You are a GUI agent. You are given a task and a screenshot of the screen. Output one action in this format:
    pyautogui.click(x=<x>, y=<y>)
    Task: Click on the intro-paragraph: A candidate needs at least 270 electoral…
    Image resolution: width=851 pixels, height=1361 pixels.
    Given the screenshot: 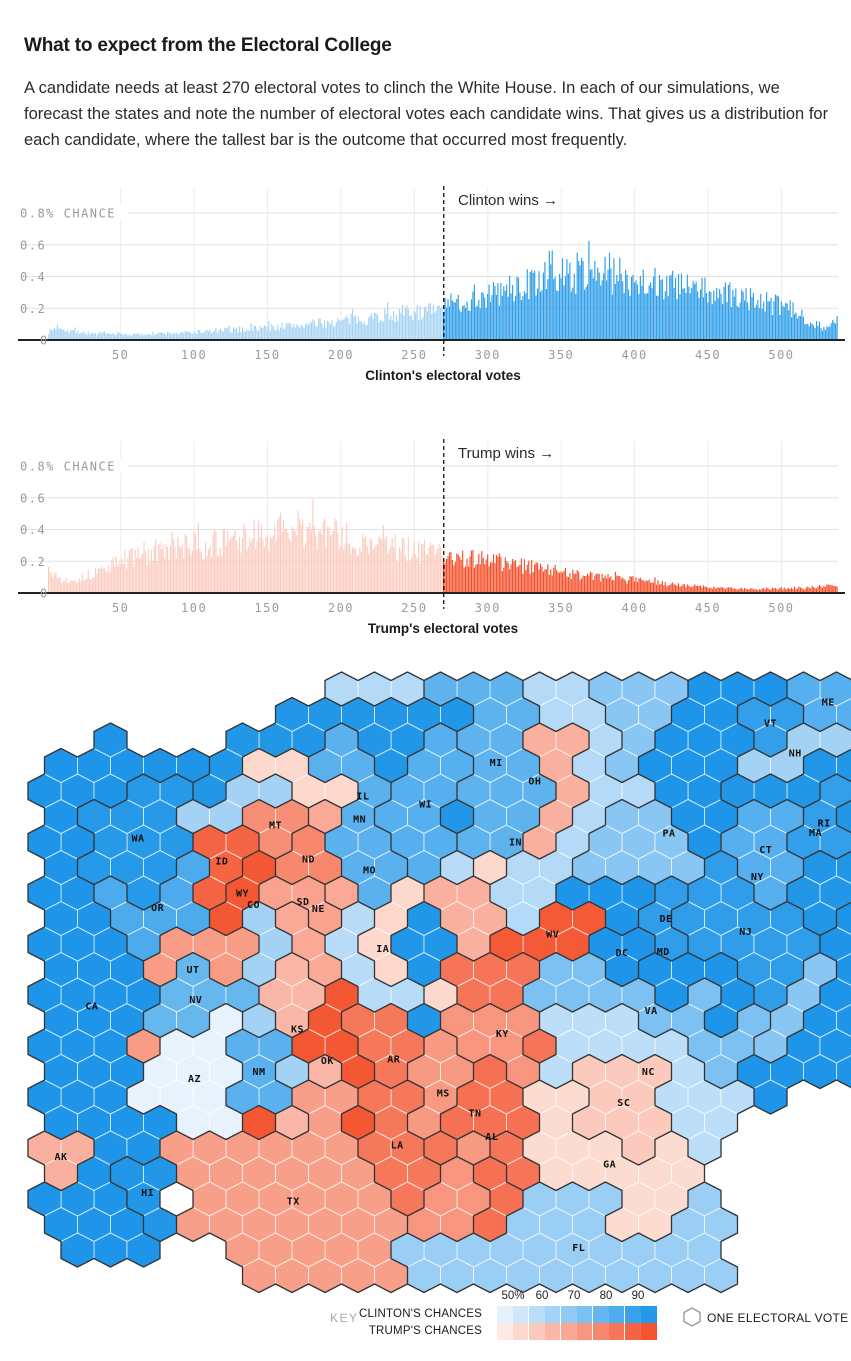 What is the action you would take?
    pyautogui.click(x=426, y=113)
    